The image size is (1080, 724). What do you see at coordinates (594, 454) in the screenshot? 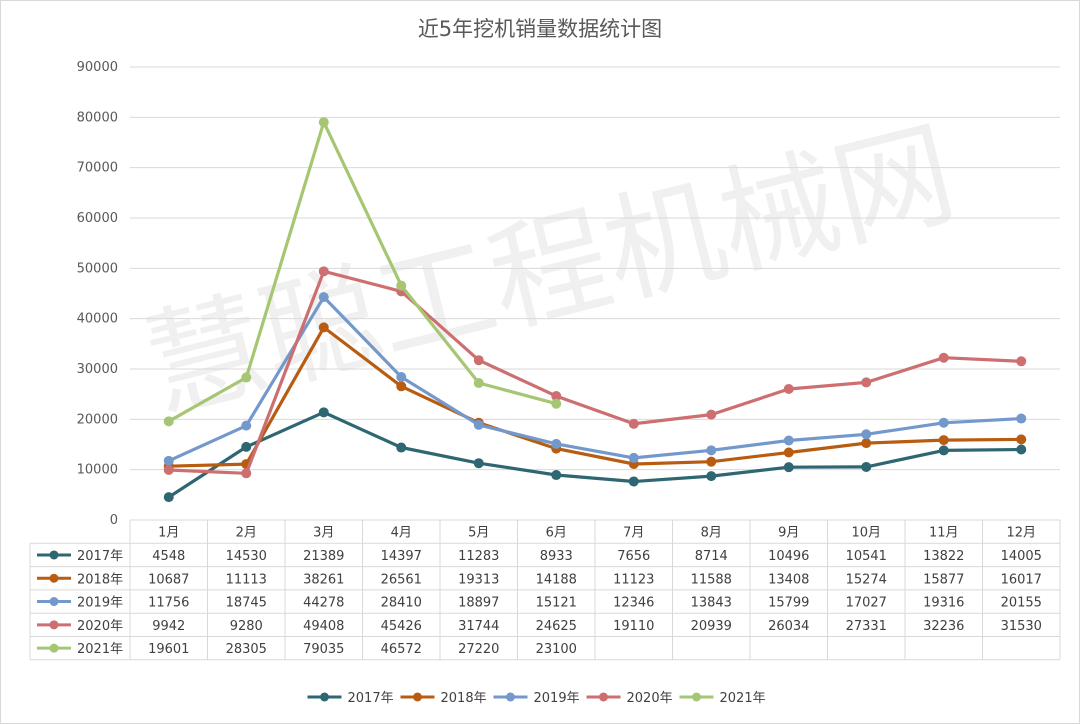
I see `series-line` at bounding box center [594, 454].